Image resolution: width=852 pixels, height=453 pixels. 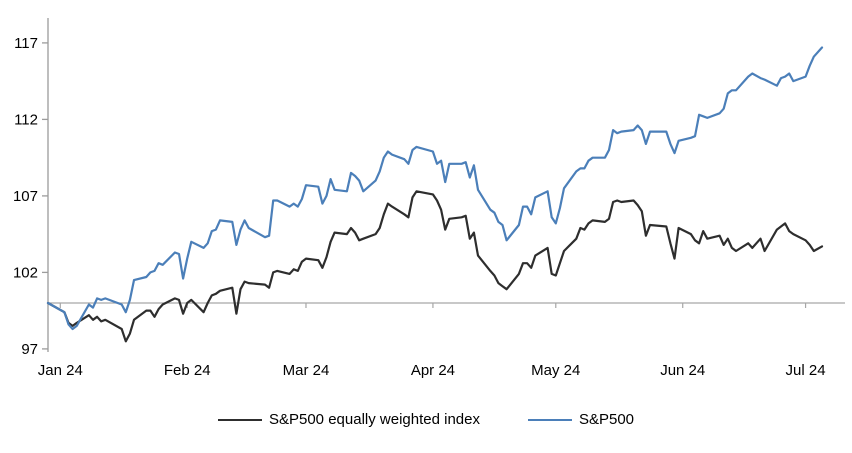 What do you see at coordinates (25, 272) in the screenshot?
I see `y-tick-label: 102` at bounding box center [25, 272].